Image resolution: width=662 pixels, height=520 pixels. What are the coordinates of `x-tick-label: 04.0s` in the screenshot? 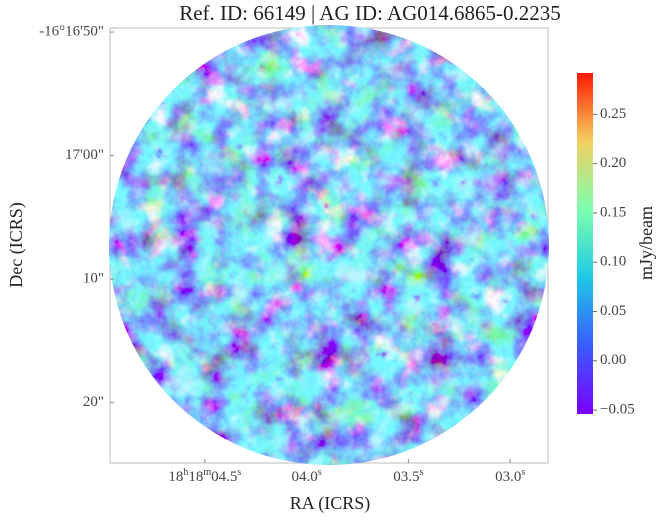 It's located at (307, 476).